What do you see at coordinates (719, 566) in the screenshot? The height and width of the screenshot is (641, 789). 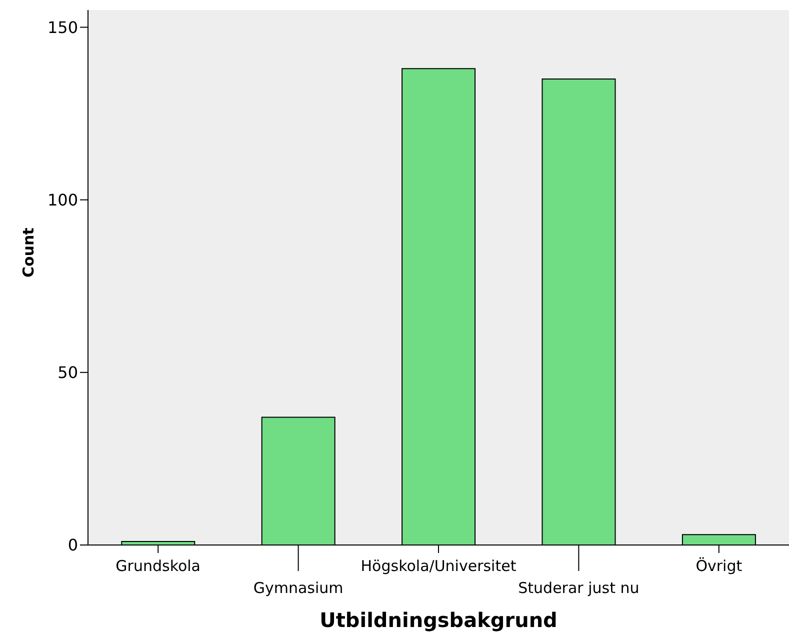 I see `x-tick-label: Övrigt` at bounding box center [719, 566].